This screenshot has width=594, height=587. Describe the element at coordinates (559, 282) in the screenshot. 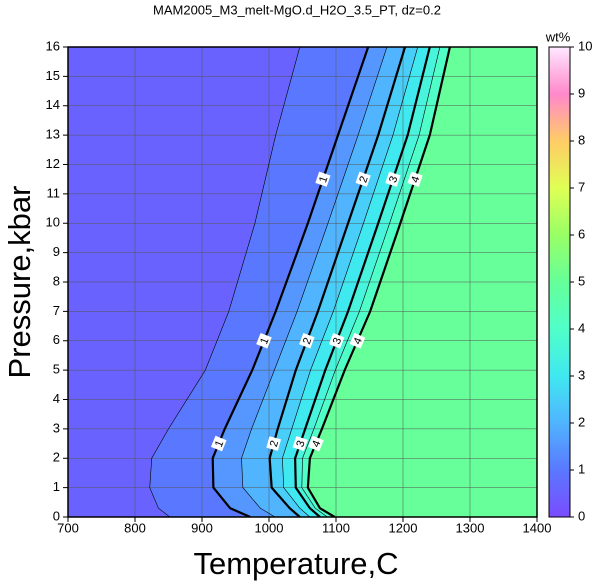

I see `colorbar` at that location.